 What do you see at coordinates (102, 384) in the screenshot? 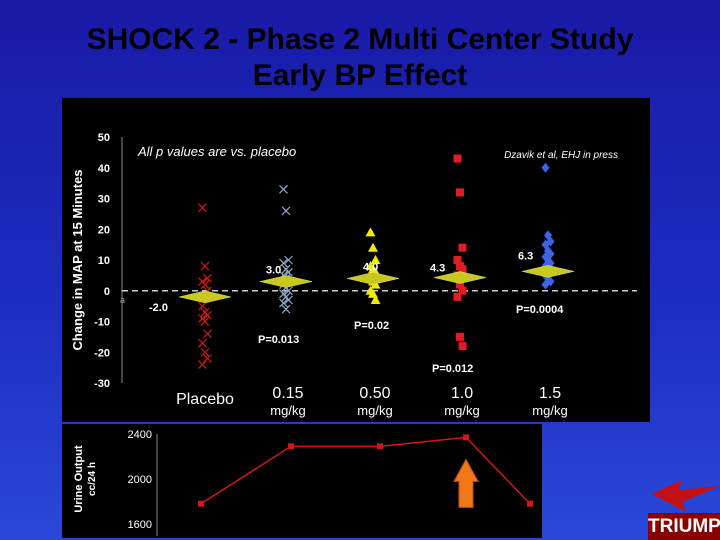
I see `y-tick-label: -30` at bounding box center [102, 384].